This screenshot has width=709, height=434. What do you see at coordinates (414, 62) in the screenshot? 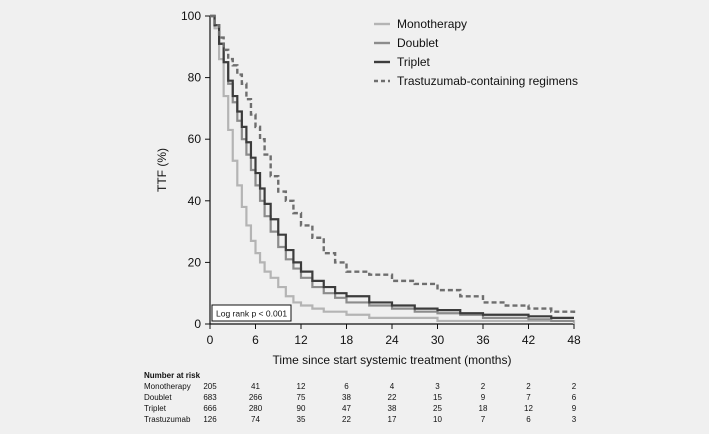
I see `legend-label-2: Triplet` at bounding box center [414, 62].